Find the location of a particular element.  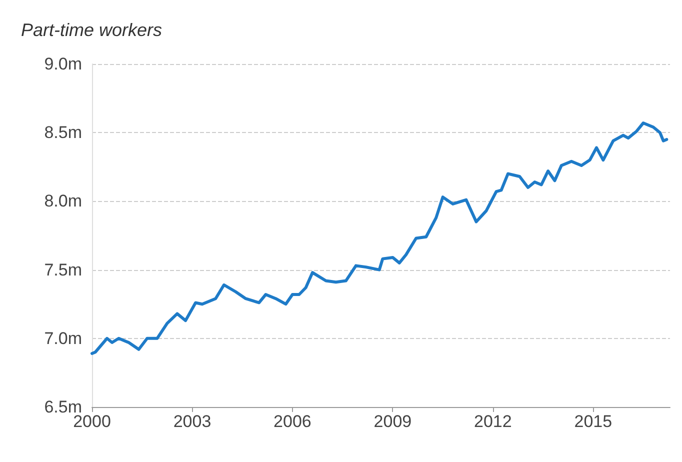

y-tick-label: 7.5m is located at coordinates (63, 270).